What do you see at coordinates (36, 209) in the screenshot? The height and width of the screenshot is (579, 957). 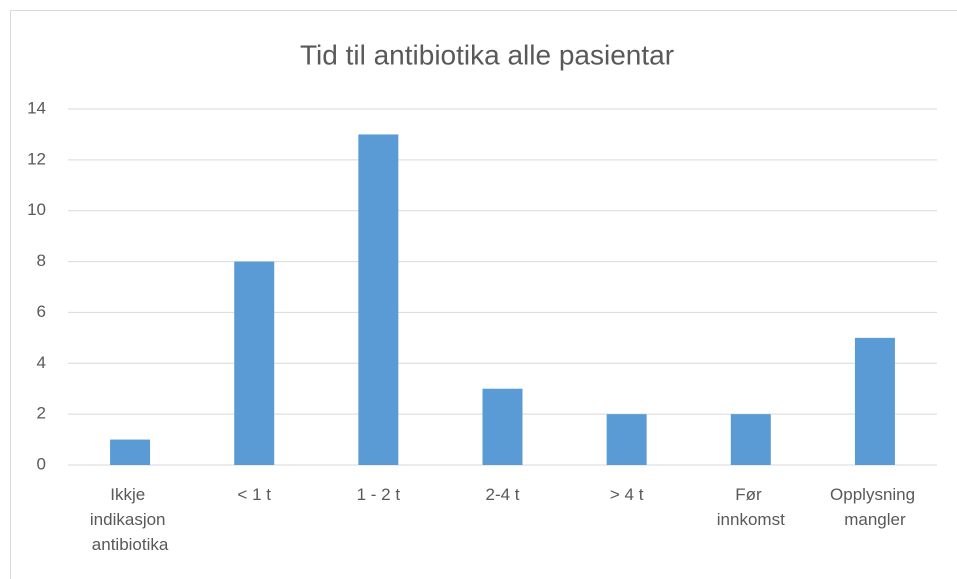 I see `y-tick-label: 10` at bounding box center [36, 209].